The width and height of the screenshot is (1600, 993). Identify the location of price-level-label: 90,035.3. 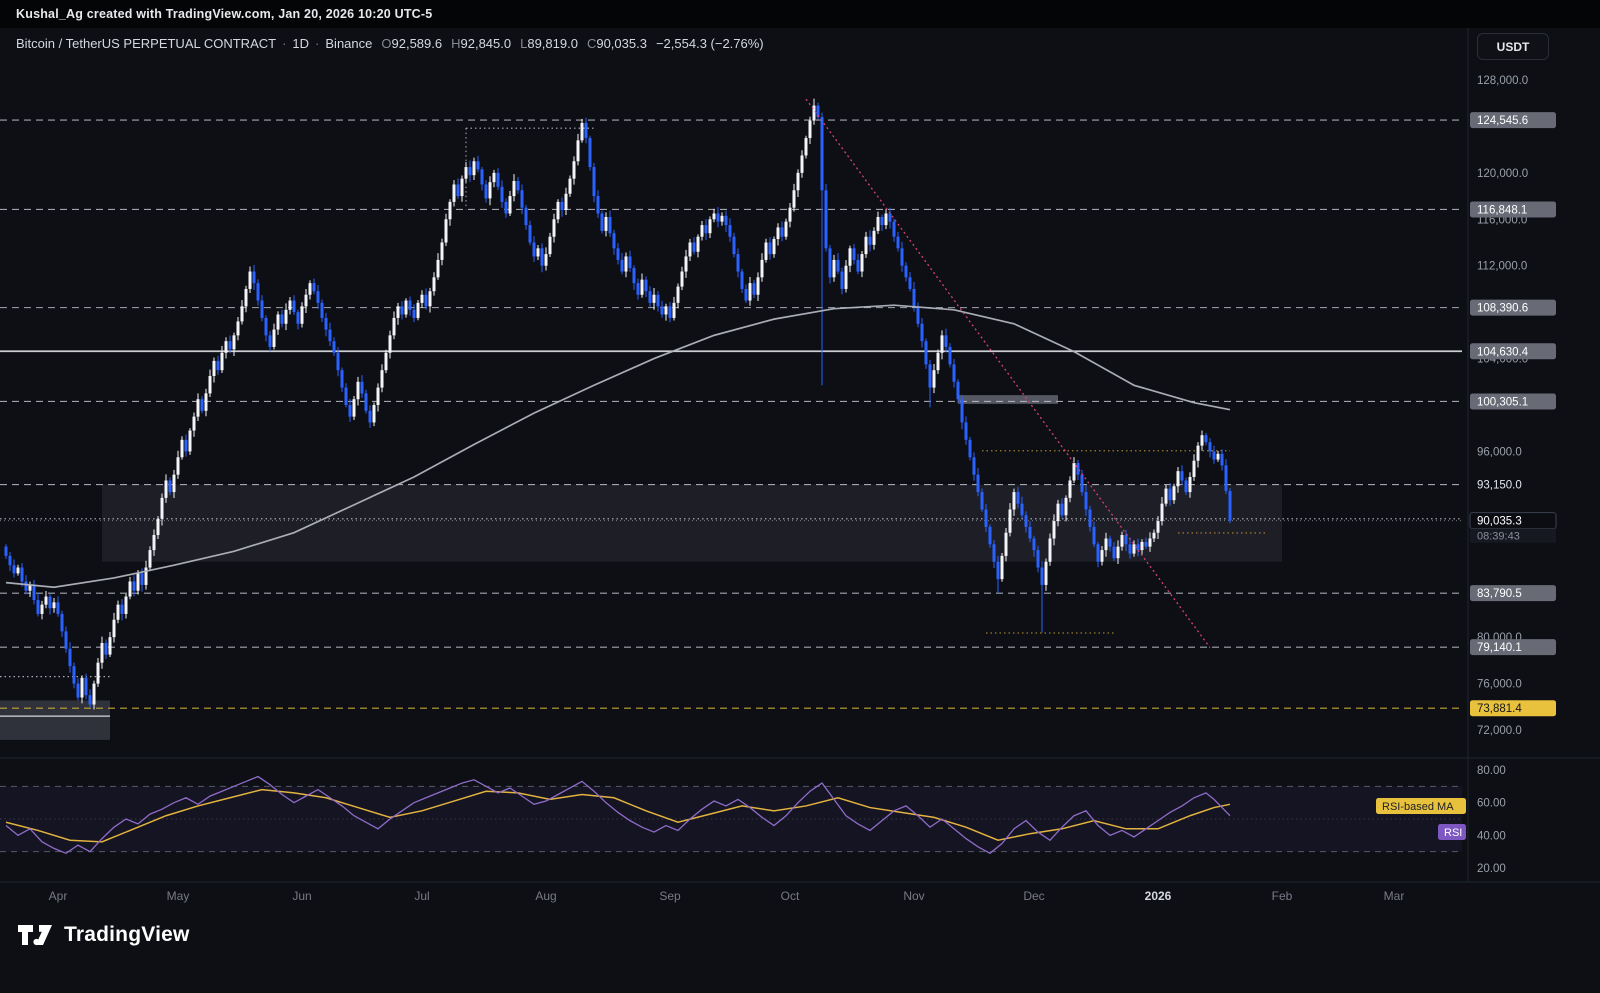
(1499, 522).